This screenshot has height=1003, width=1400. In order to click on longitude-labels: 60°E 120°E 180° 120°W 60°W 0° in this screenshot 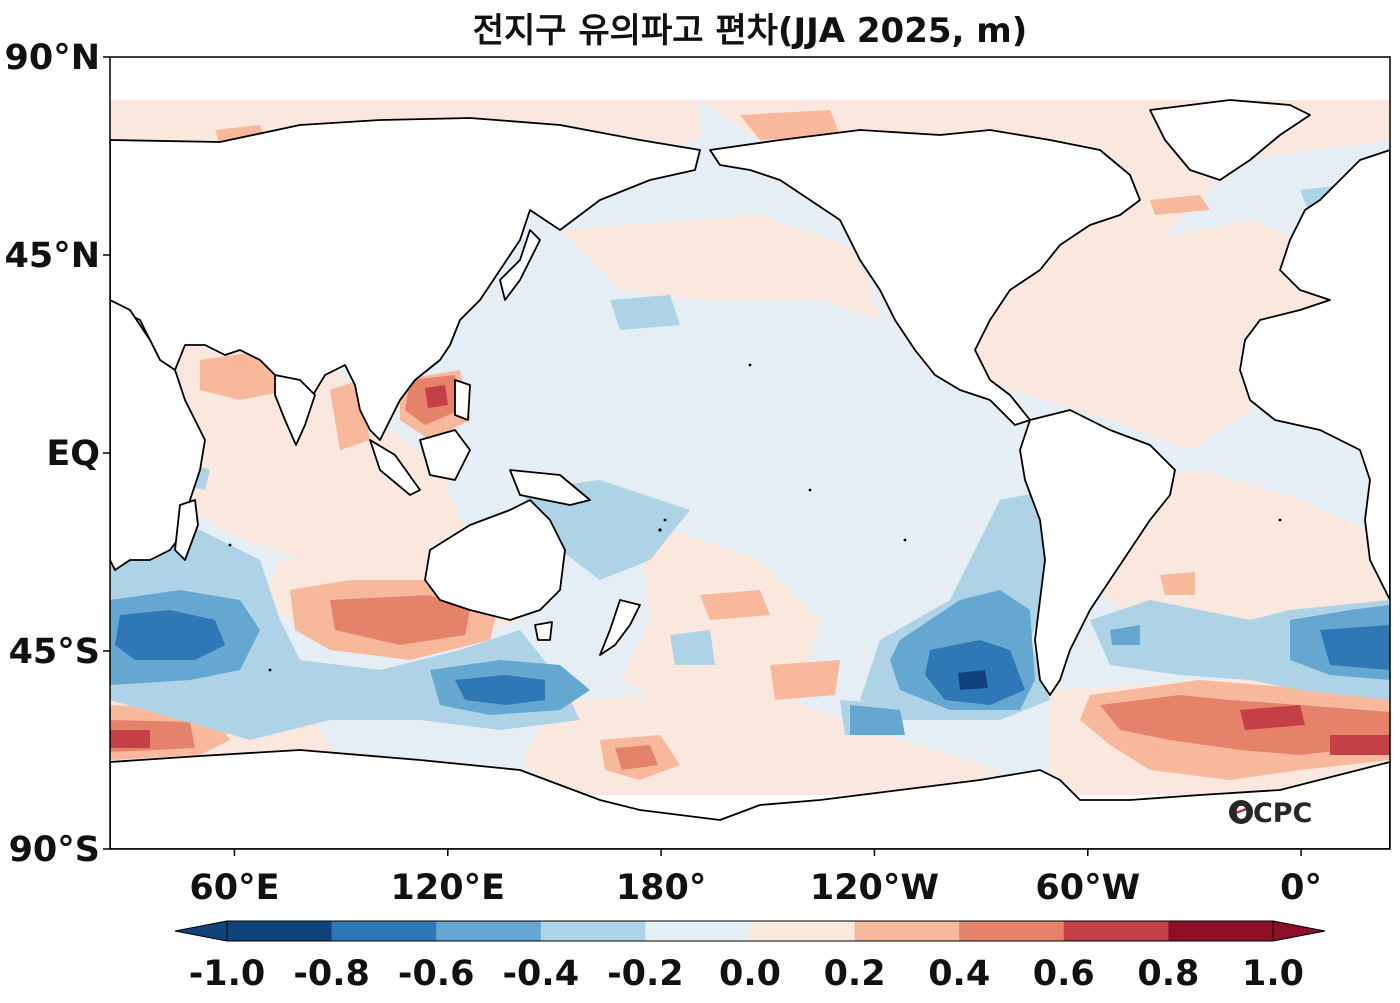, I will do `click(755, 878)`.